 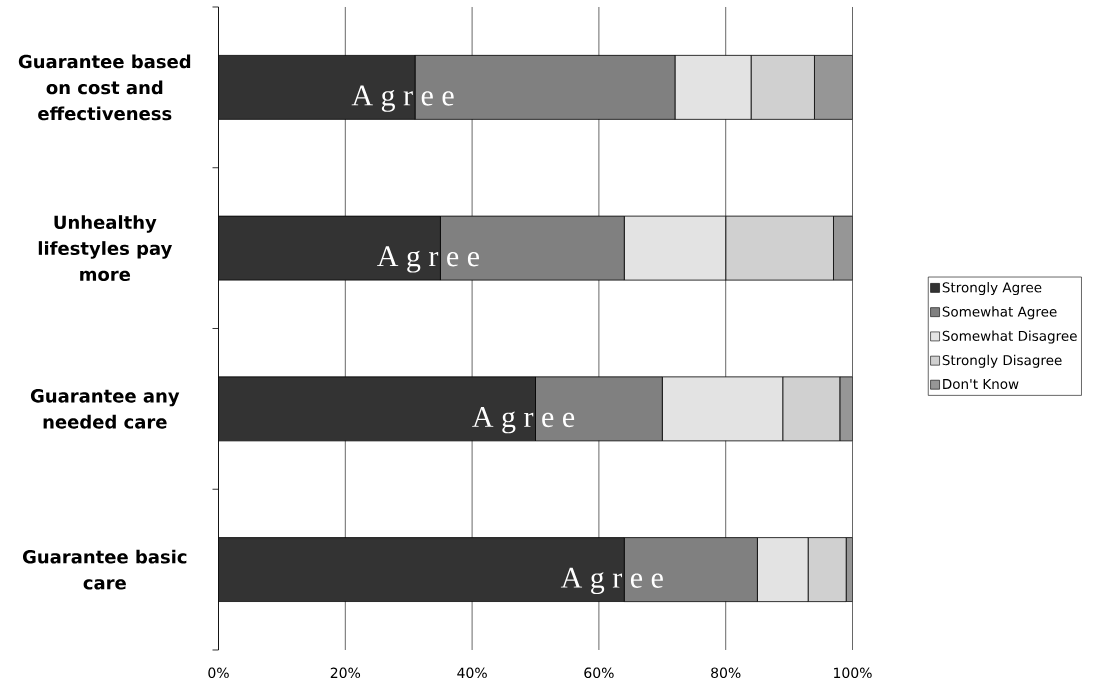 I want to click on y-tick-label: Guarantee any needed care, so click(x=105, y=409).